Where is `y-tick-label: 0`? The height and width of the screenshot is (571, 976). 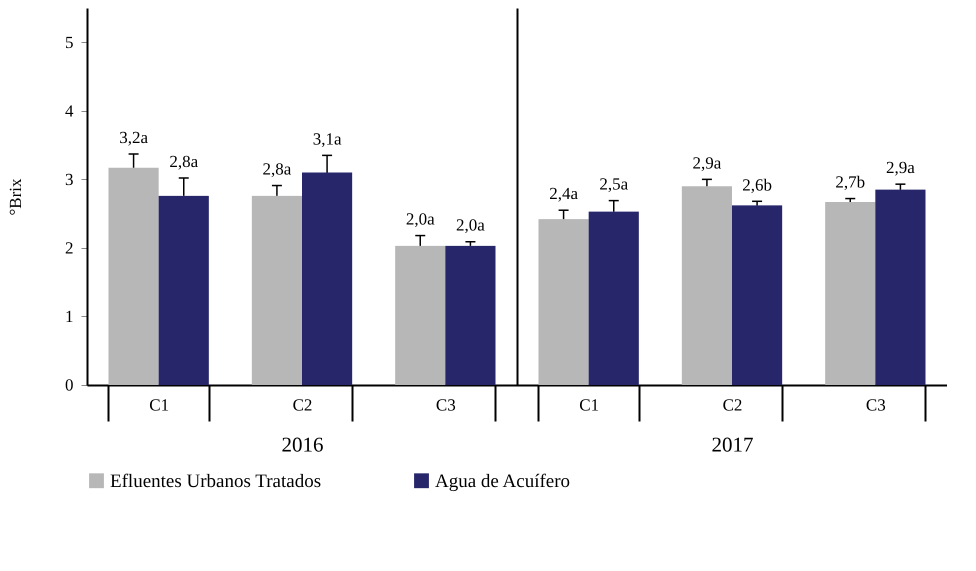 y-tick-label: 0 is located at coordinates (69, 385).